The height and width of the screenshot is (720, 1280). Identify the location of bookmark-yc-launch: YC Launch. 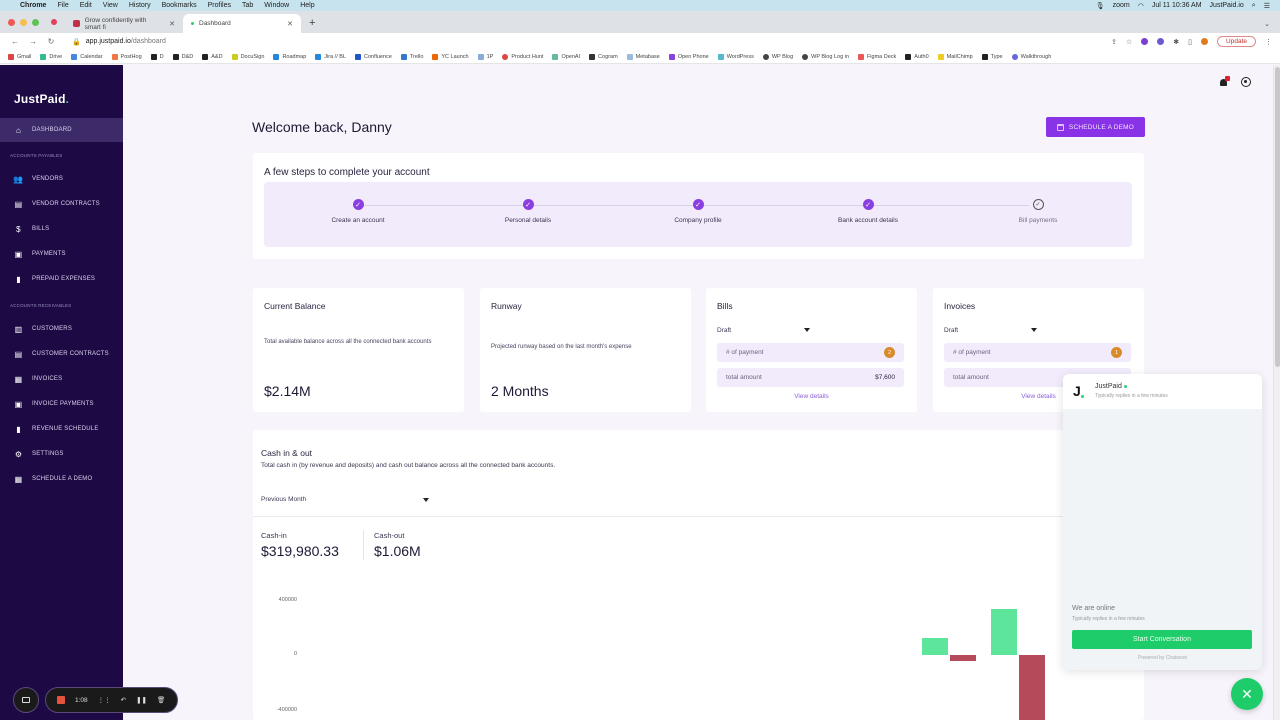
(450, 56).